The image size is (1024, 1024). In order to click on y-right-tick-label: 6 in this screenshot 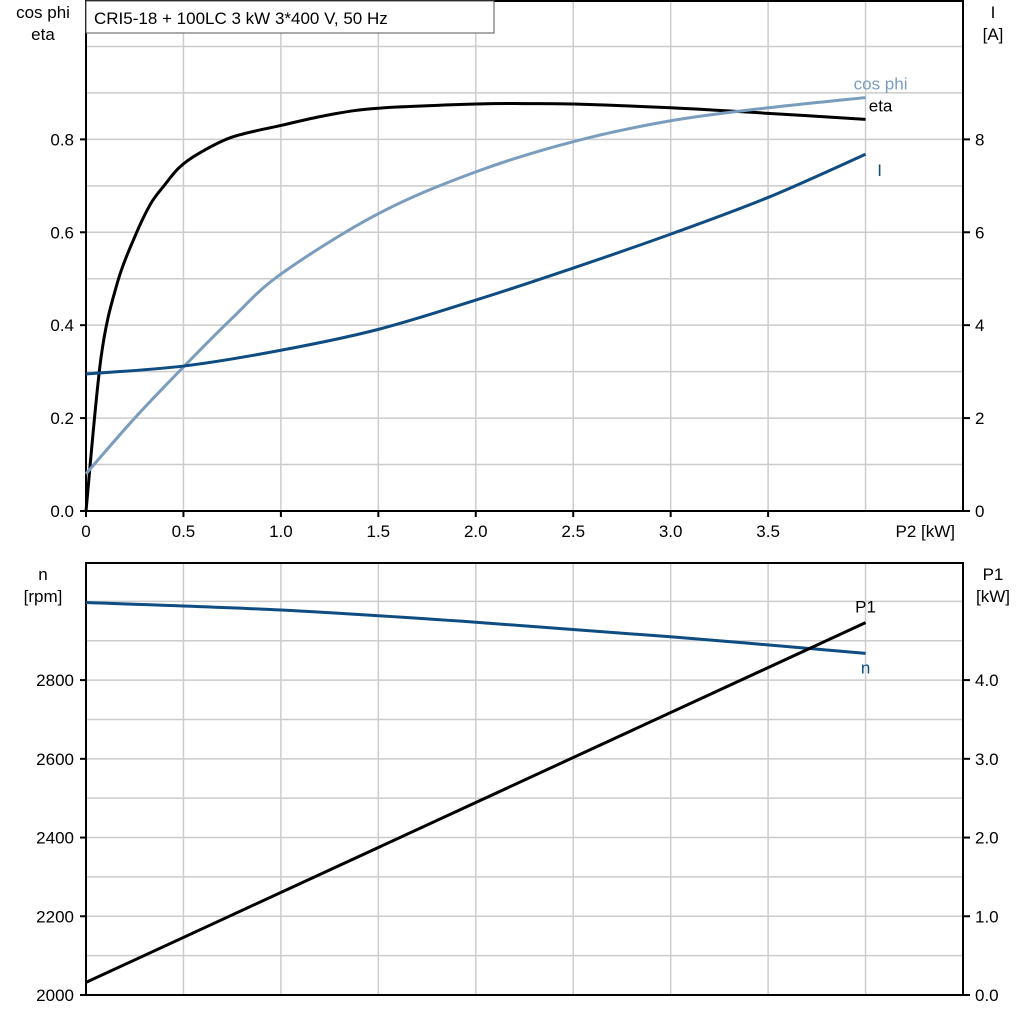, I will do `click(979, 232)`.